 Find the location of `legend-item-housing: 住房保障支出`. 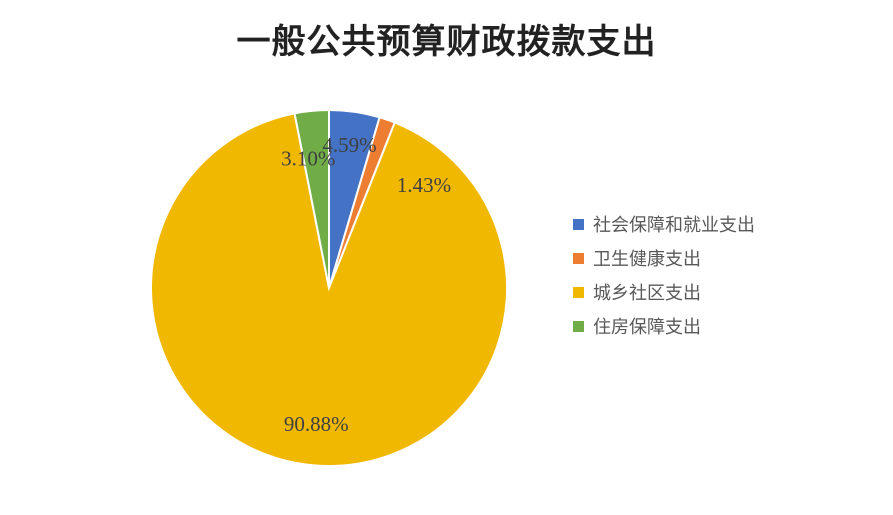

legend-item-housing: 住房保障支出 is located at coordinates (664, 326).